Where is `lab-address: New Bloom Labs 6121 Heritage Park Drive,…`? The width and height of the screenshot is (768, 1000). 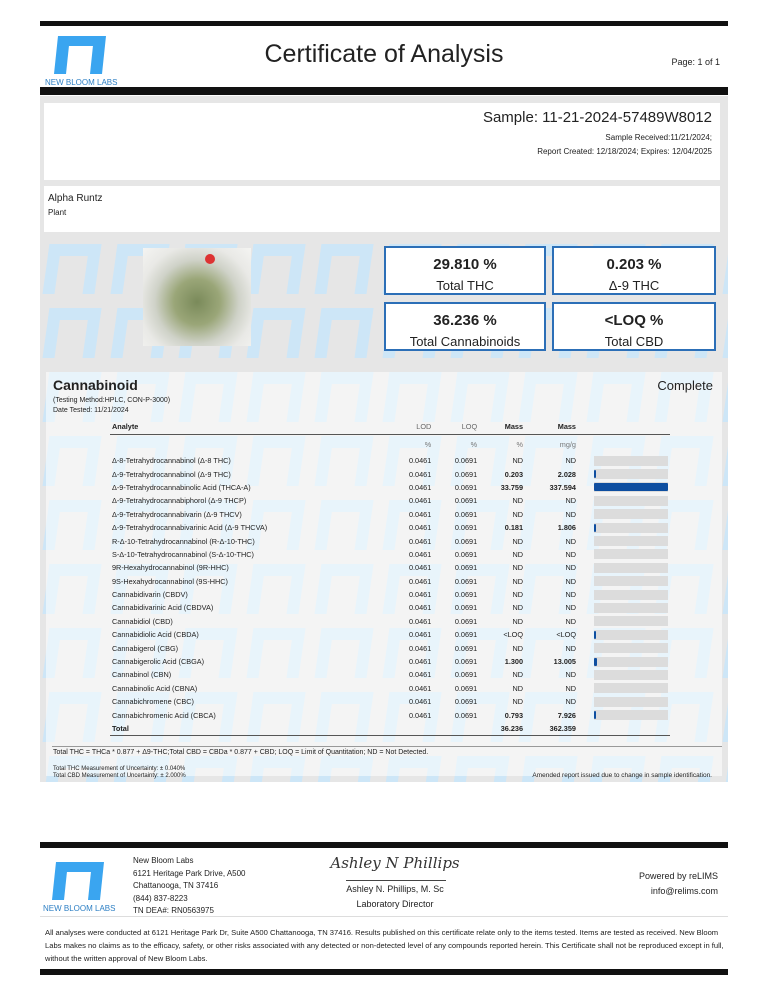
lab-address: New Bloom Labs 6121 Heritage Park Drive,… is located at coordinates (189, 886).